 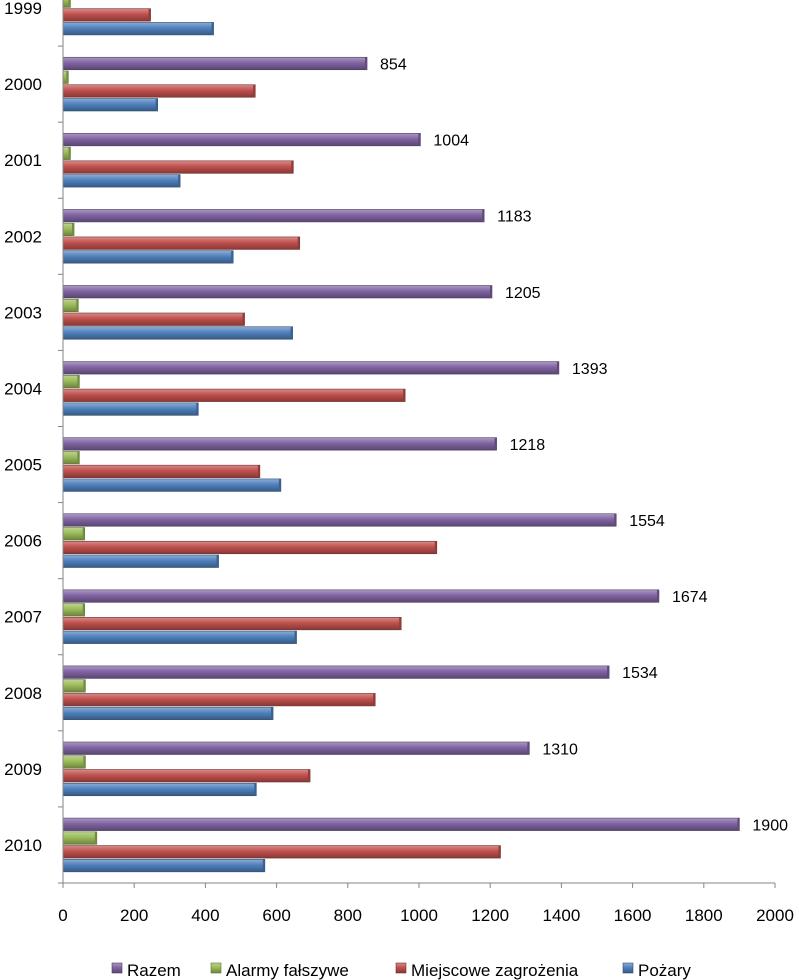 What do you see at coordinates (168, 713) in the screenshot?
I see `bar-pożary-2008` at bounding box center [168, 713].